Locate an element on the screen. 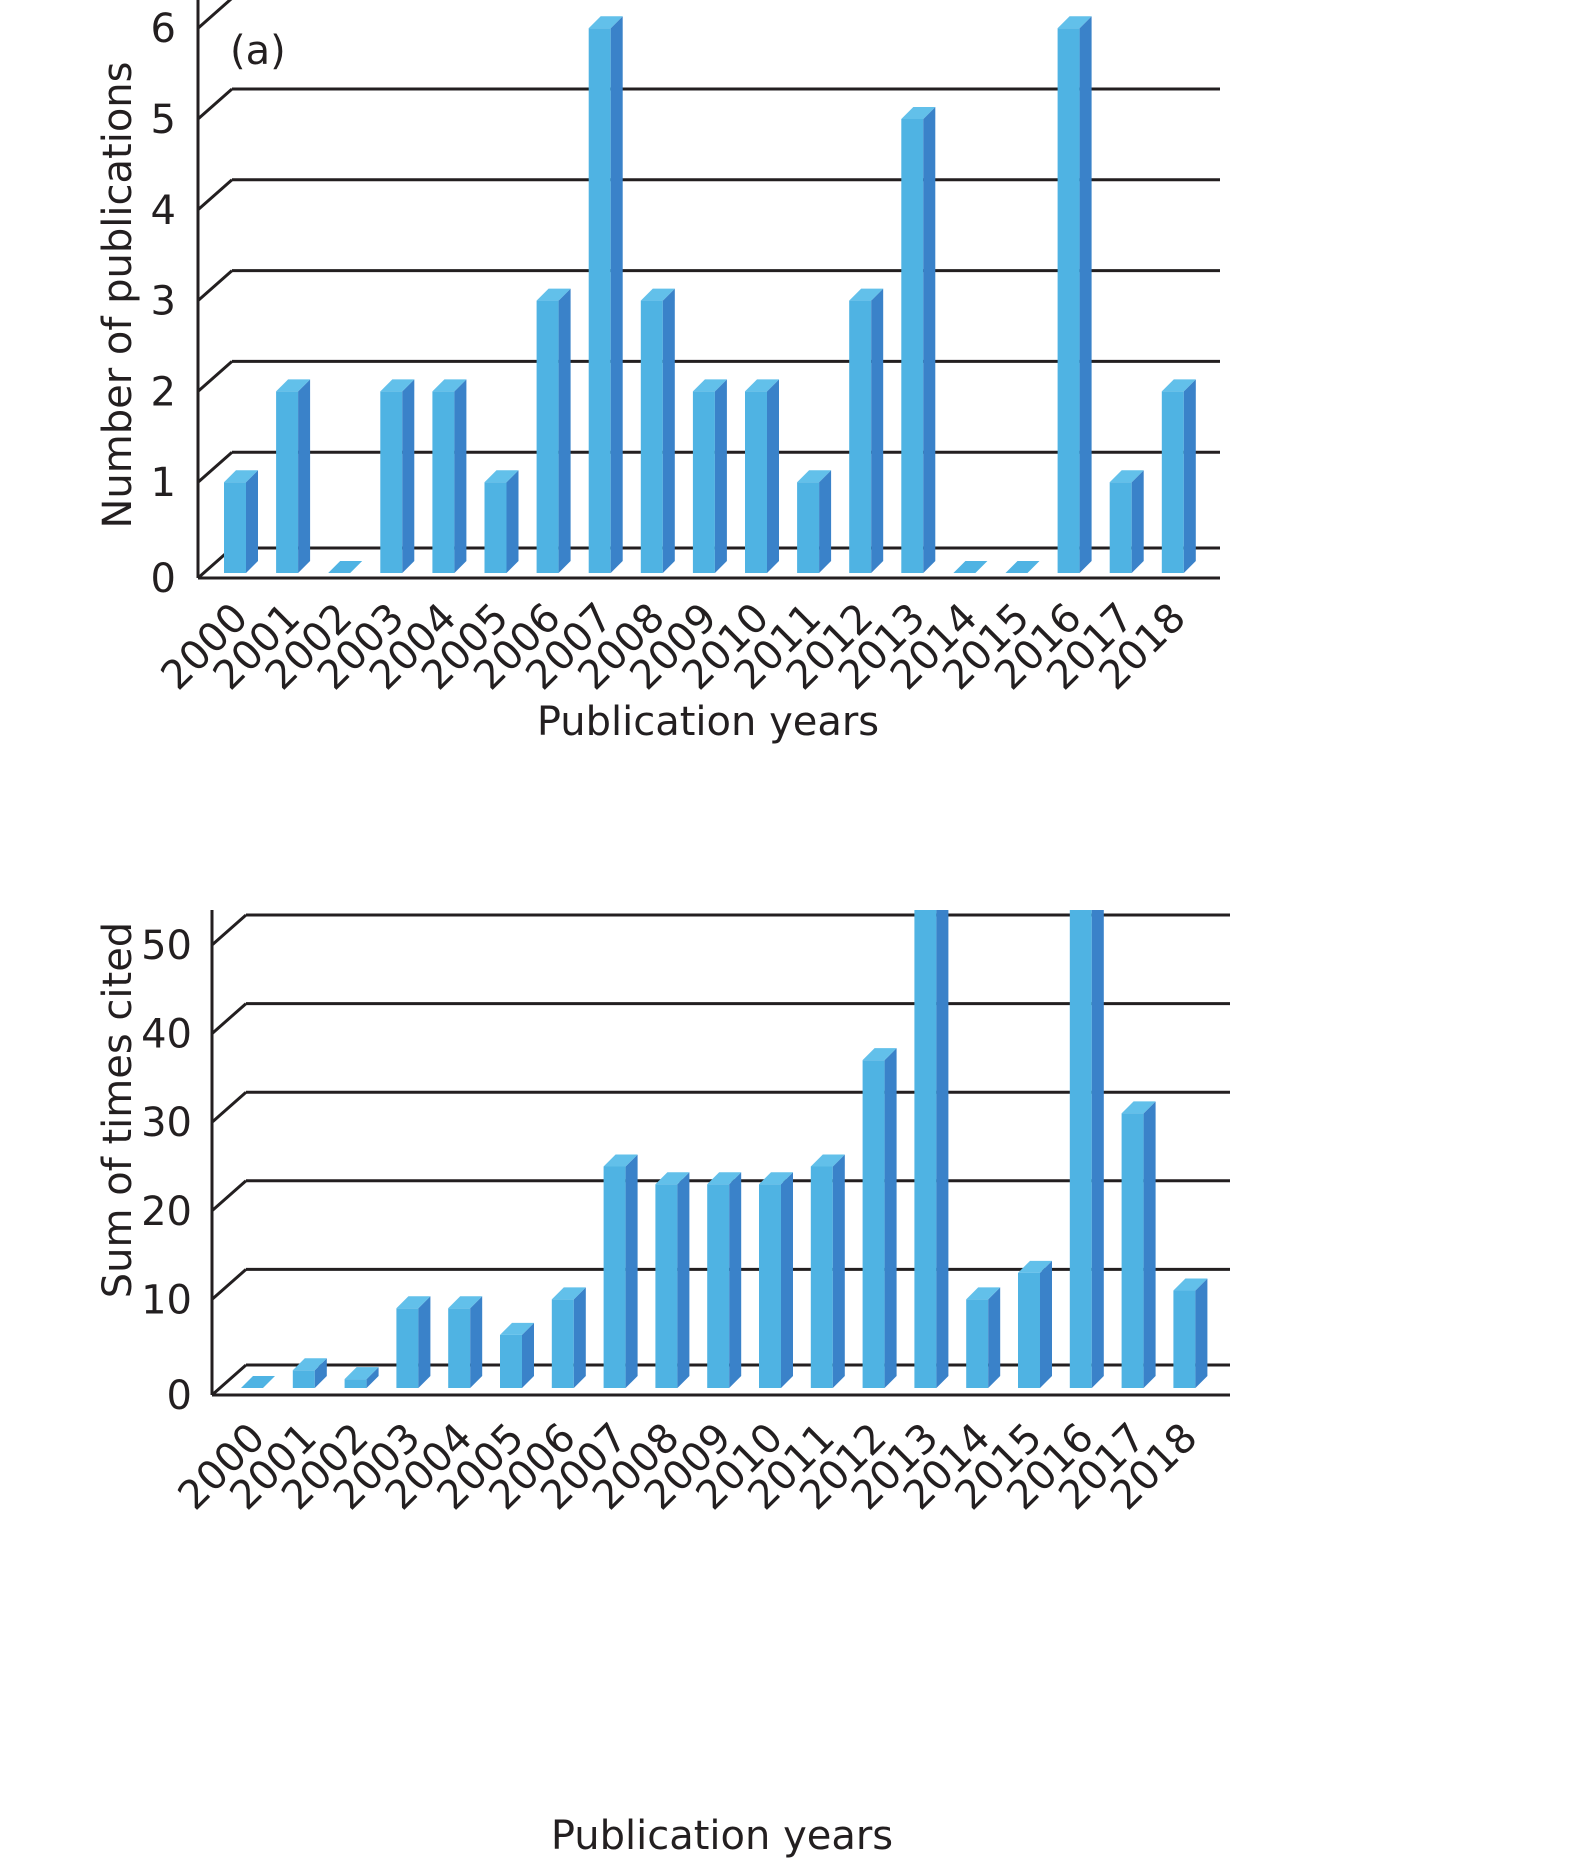  bar-2001 is located at coordinates (293, 476).